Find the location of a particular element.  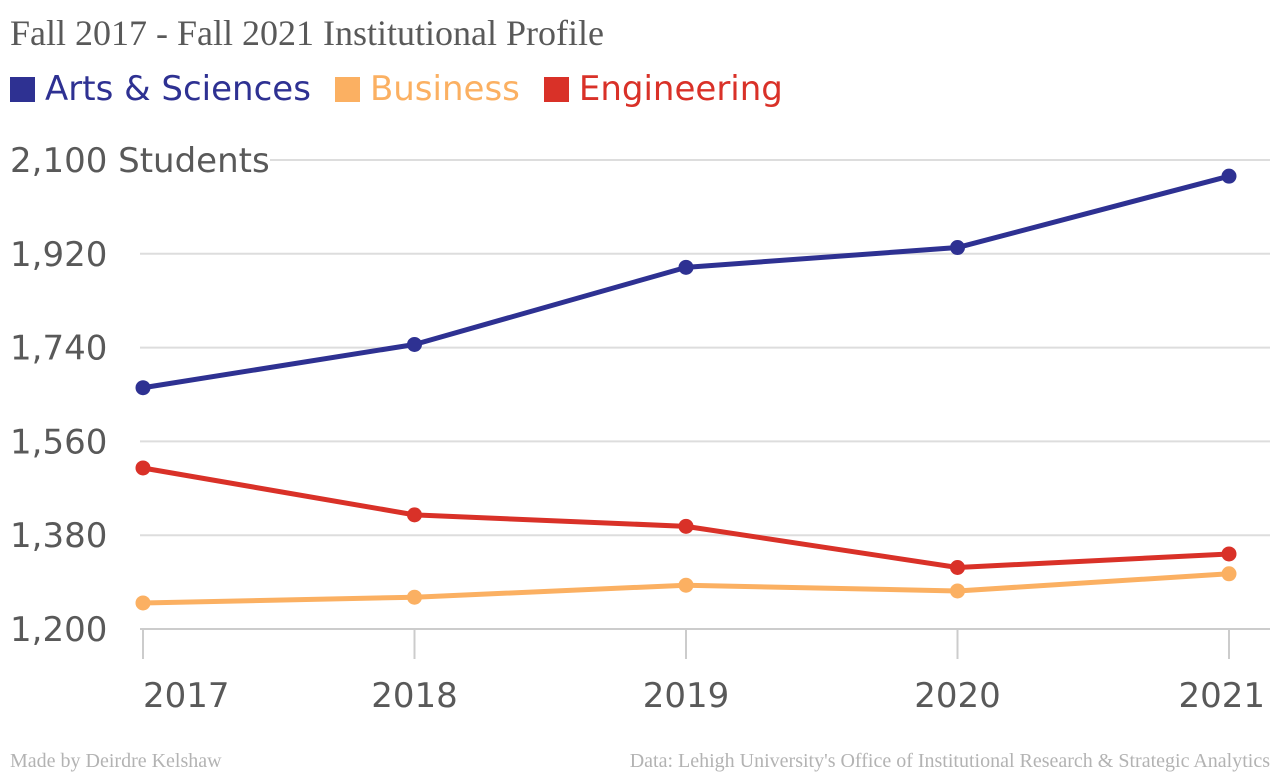

footer-credit: Made by Deirdre Kelshaw is located at coordinates (116, 761).